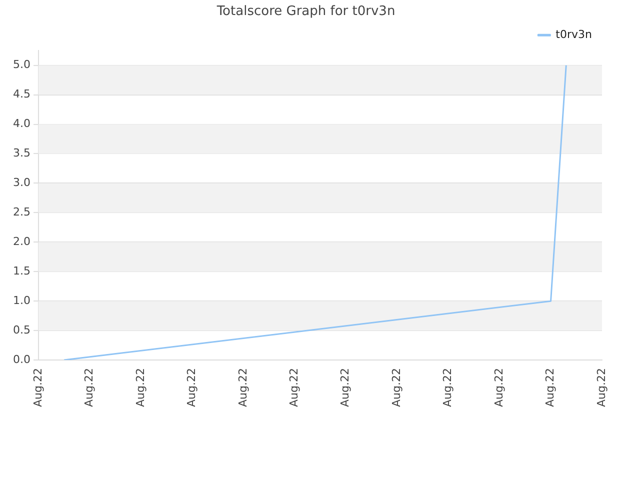 This screenshot has height=480, width=640. Describe the element at coordinates (21, 94) in the screenshot. I see `y-tick-label: 4.5` at that location.